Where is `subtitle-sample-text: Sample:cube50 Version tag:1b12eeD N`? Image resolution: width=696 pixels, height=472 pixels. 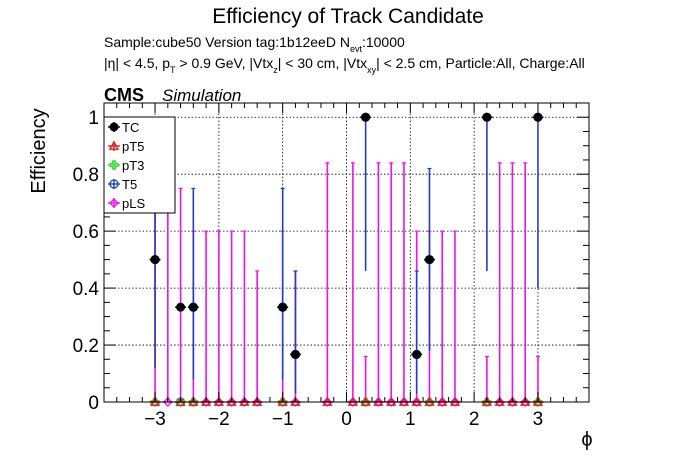
subtitle-sample-text: Sample:cube50 Version tag:1b12eeD N is located at coordinates (227, 42).